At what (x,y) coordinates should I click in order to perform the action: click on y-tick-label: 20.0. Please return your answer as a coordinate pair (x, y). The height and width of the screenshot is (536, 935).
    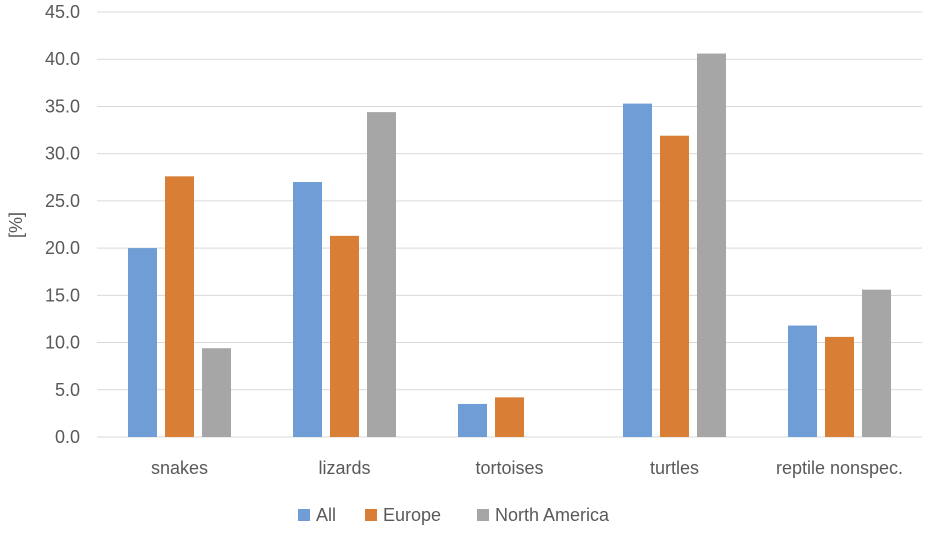
    Looking at the image, I should click on (62, 248).